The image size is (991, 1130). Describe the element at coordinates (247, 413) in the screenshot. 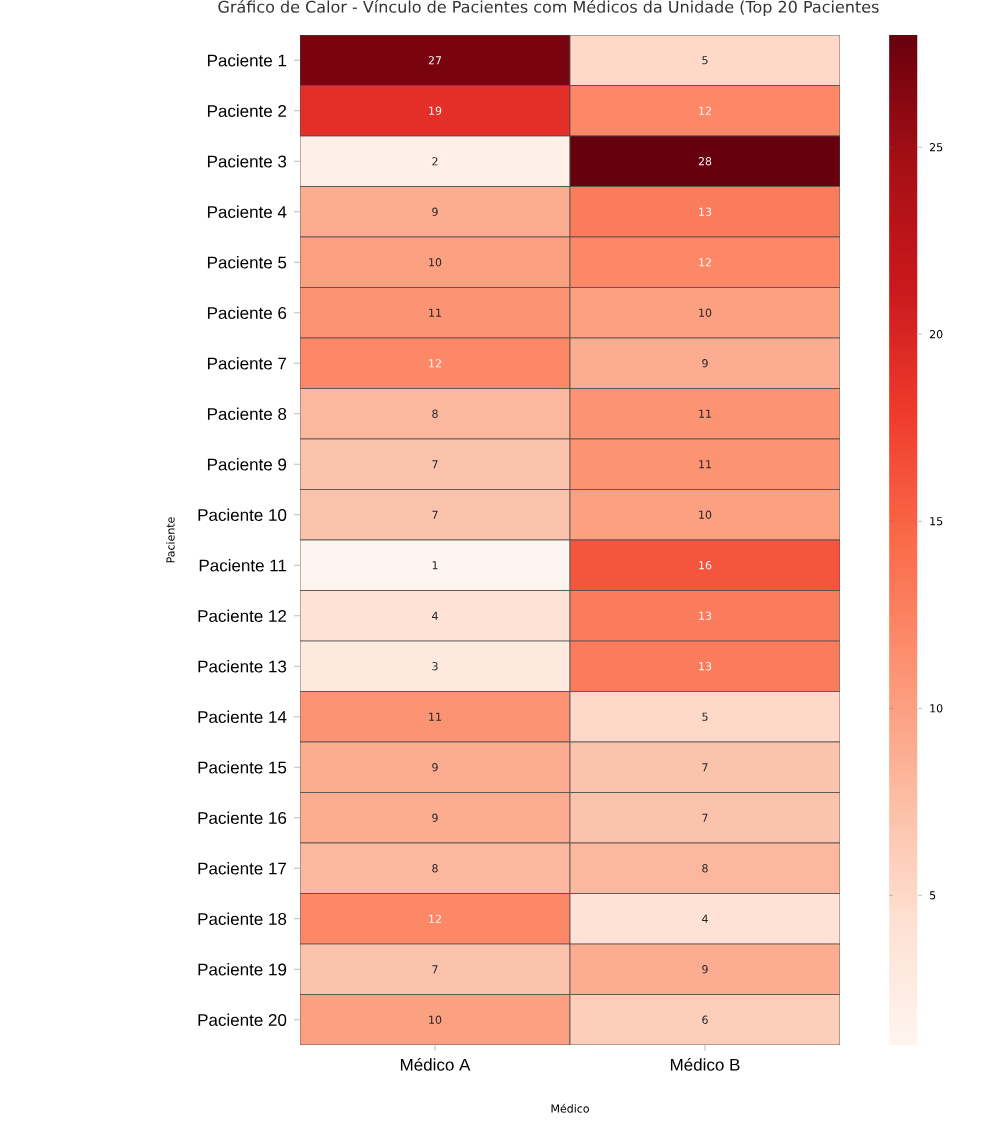

I see `y-tick-label: Paciente 8` at that location.